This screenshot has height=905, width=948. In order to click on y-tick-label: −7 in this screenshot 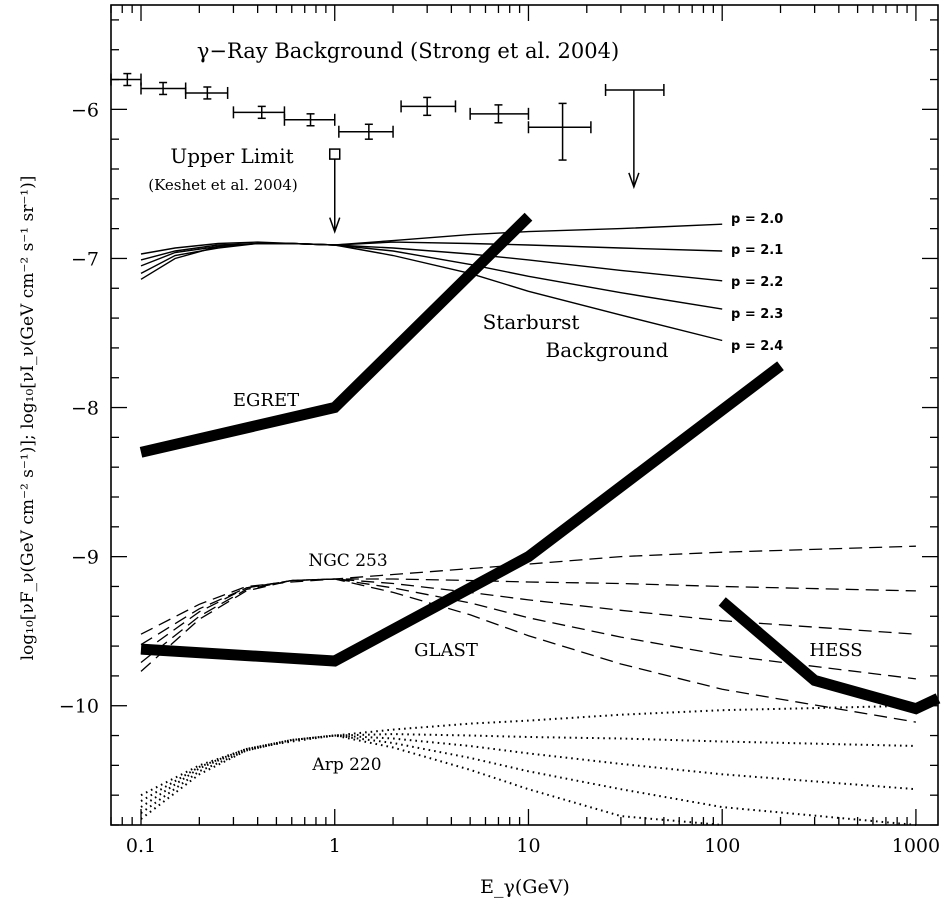, I will do `click(85, 259)`.